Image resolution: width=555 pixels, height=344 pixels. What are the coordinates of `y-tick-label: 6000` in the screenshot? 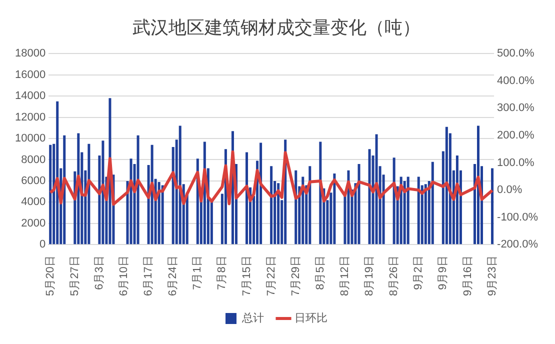 It's located at (33, 180).